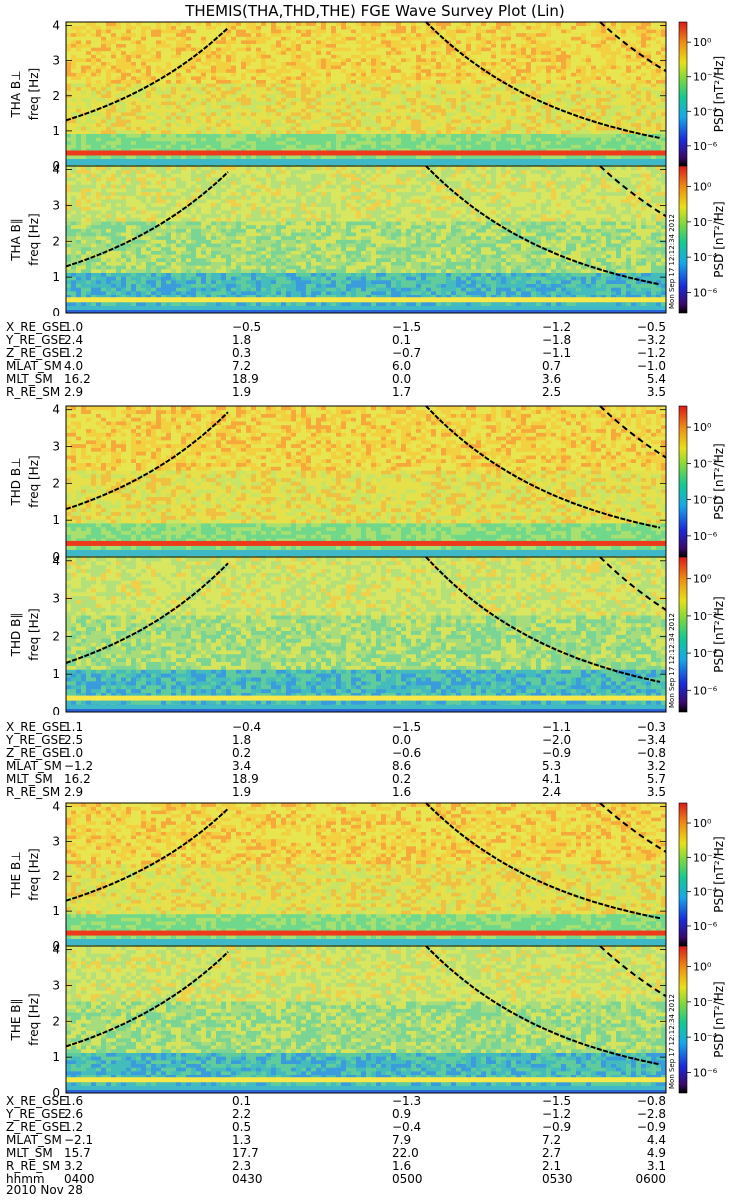 Image resolution: width=750 pixels, height=1200 pixels. I want to click on ephemeris-value: 2.6, so click(73, 1114).